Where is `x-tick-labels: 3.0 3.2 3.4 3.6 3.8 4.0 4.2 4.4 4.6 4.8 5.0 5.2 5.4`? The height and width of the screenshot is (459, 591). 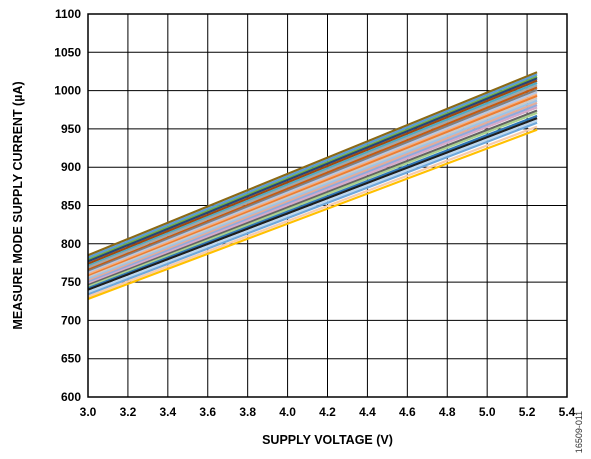 x-tick-labels: 3.0 3.2 3.4 3.6 3.8 4.0 4.2 4.4 4.6 4.8 5.0 5.2 5.4 is located at coordinates (328, 412).